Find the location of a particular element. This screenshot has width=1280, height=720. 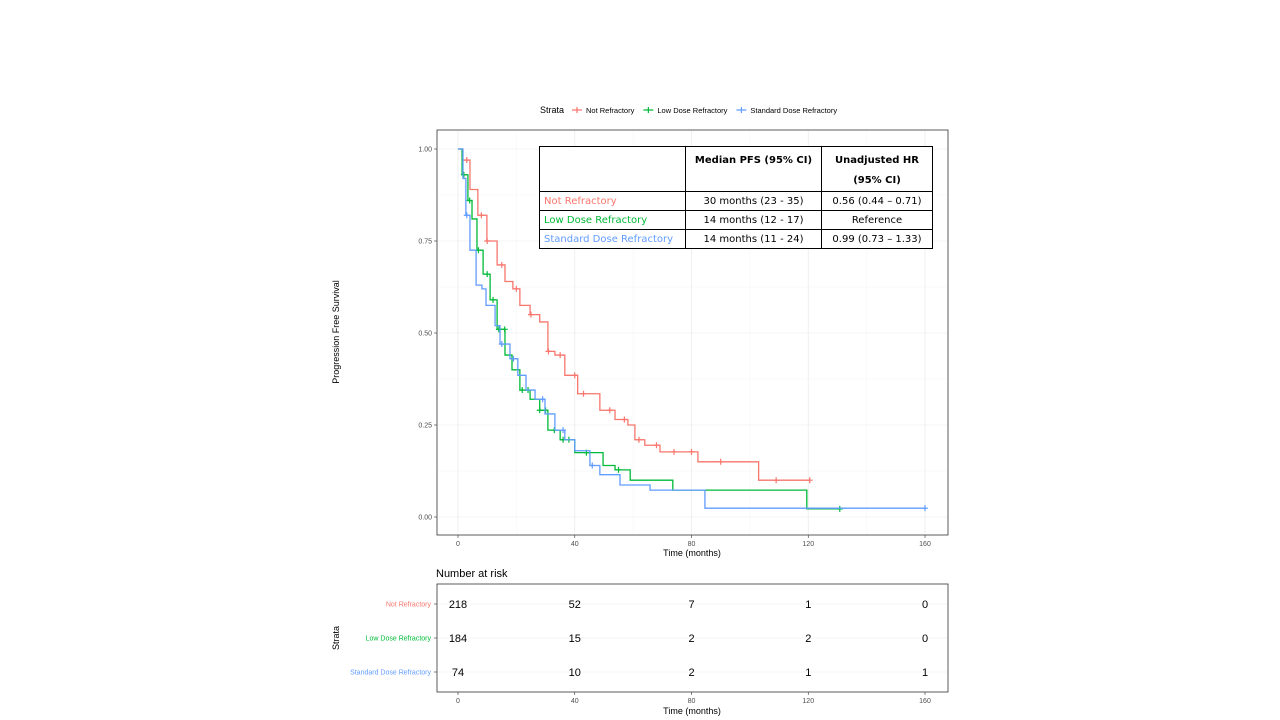

risk-count: 52 is located at coordinates (575, 605).